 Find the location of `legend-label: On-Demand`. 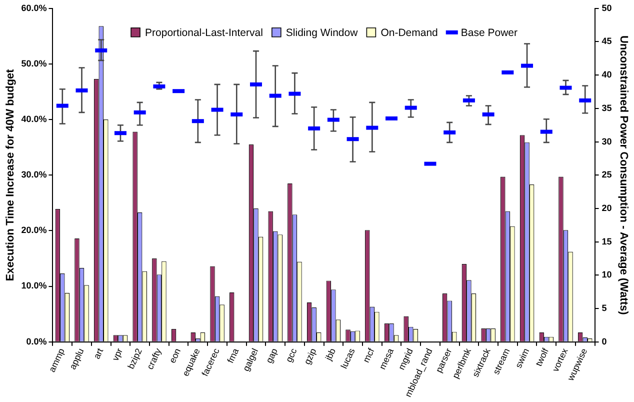

legend-label: On-Demand is located at coordinates (409, 32).